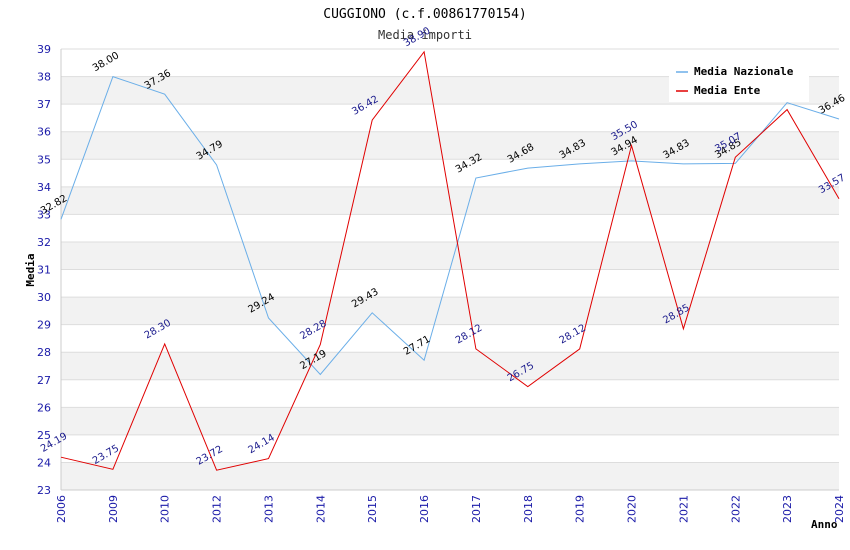  I want to click on x-tick-label: 2022, so click(735, 509).